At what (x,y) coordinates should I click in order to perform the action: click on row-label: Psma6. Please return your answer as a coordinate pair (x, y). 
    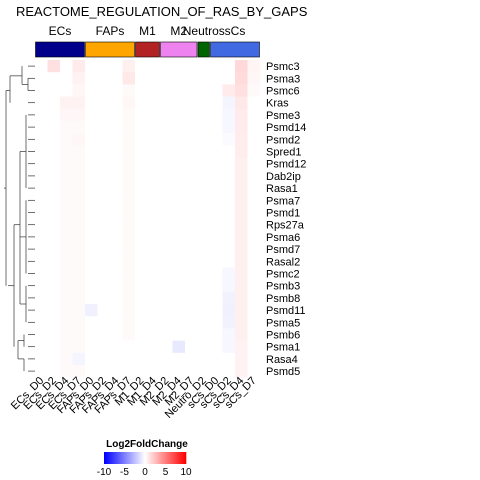
    Looking at the image, I should click on (283, 238).